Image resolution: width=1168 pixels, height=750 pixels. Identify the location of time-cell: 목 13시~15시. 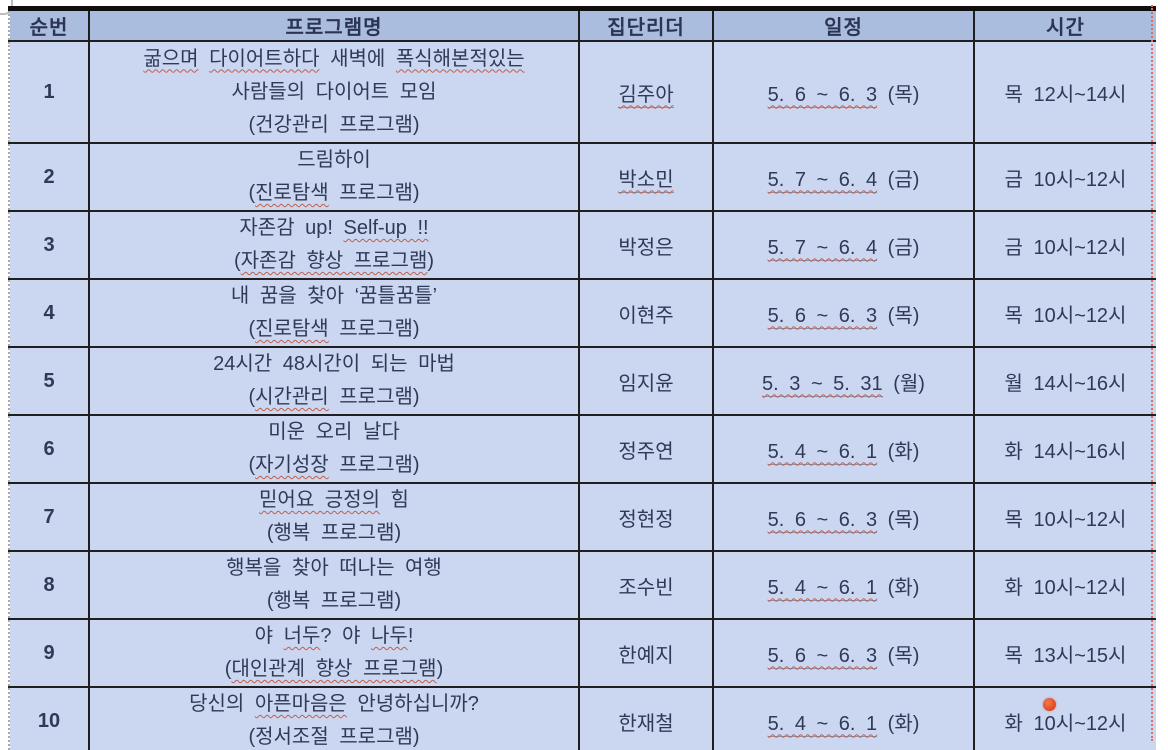
(1064, 653).